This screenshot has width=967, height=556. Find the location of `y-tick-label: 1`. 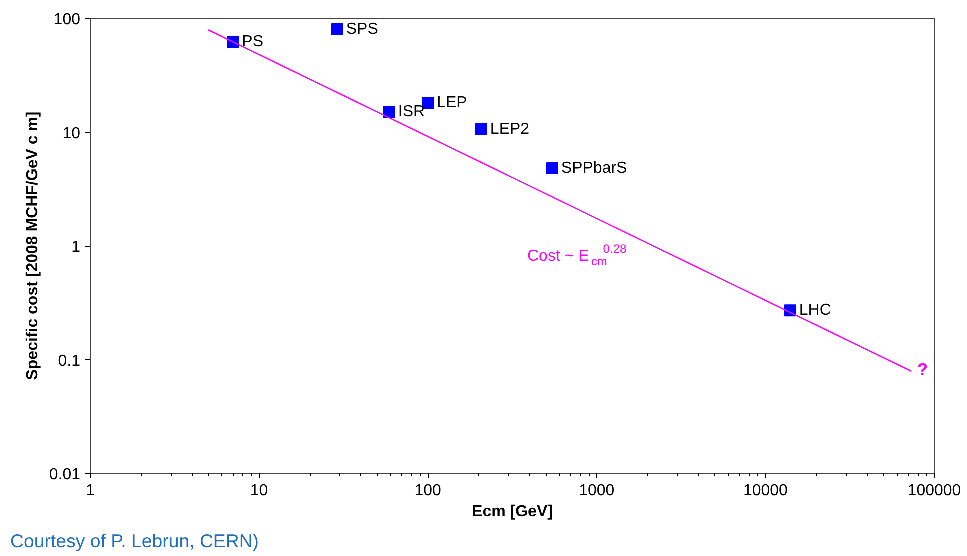

y-tick-label: 1 is located at coordinates (76, 247).